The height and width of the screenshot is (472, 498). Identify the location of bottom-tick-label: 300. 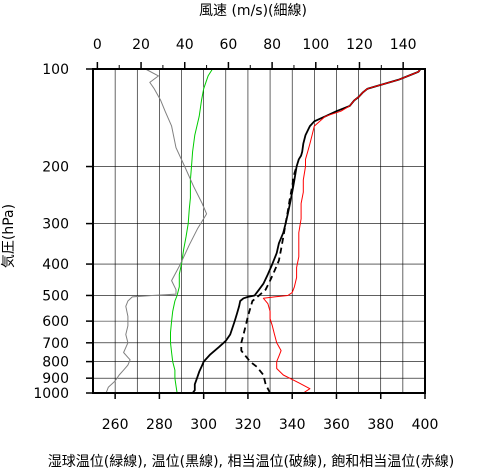
(203, 425).